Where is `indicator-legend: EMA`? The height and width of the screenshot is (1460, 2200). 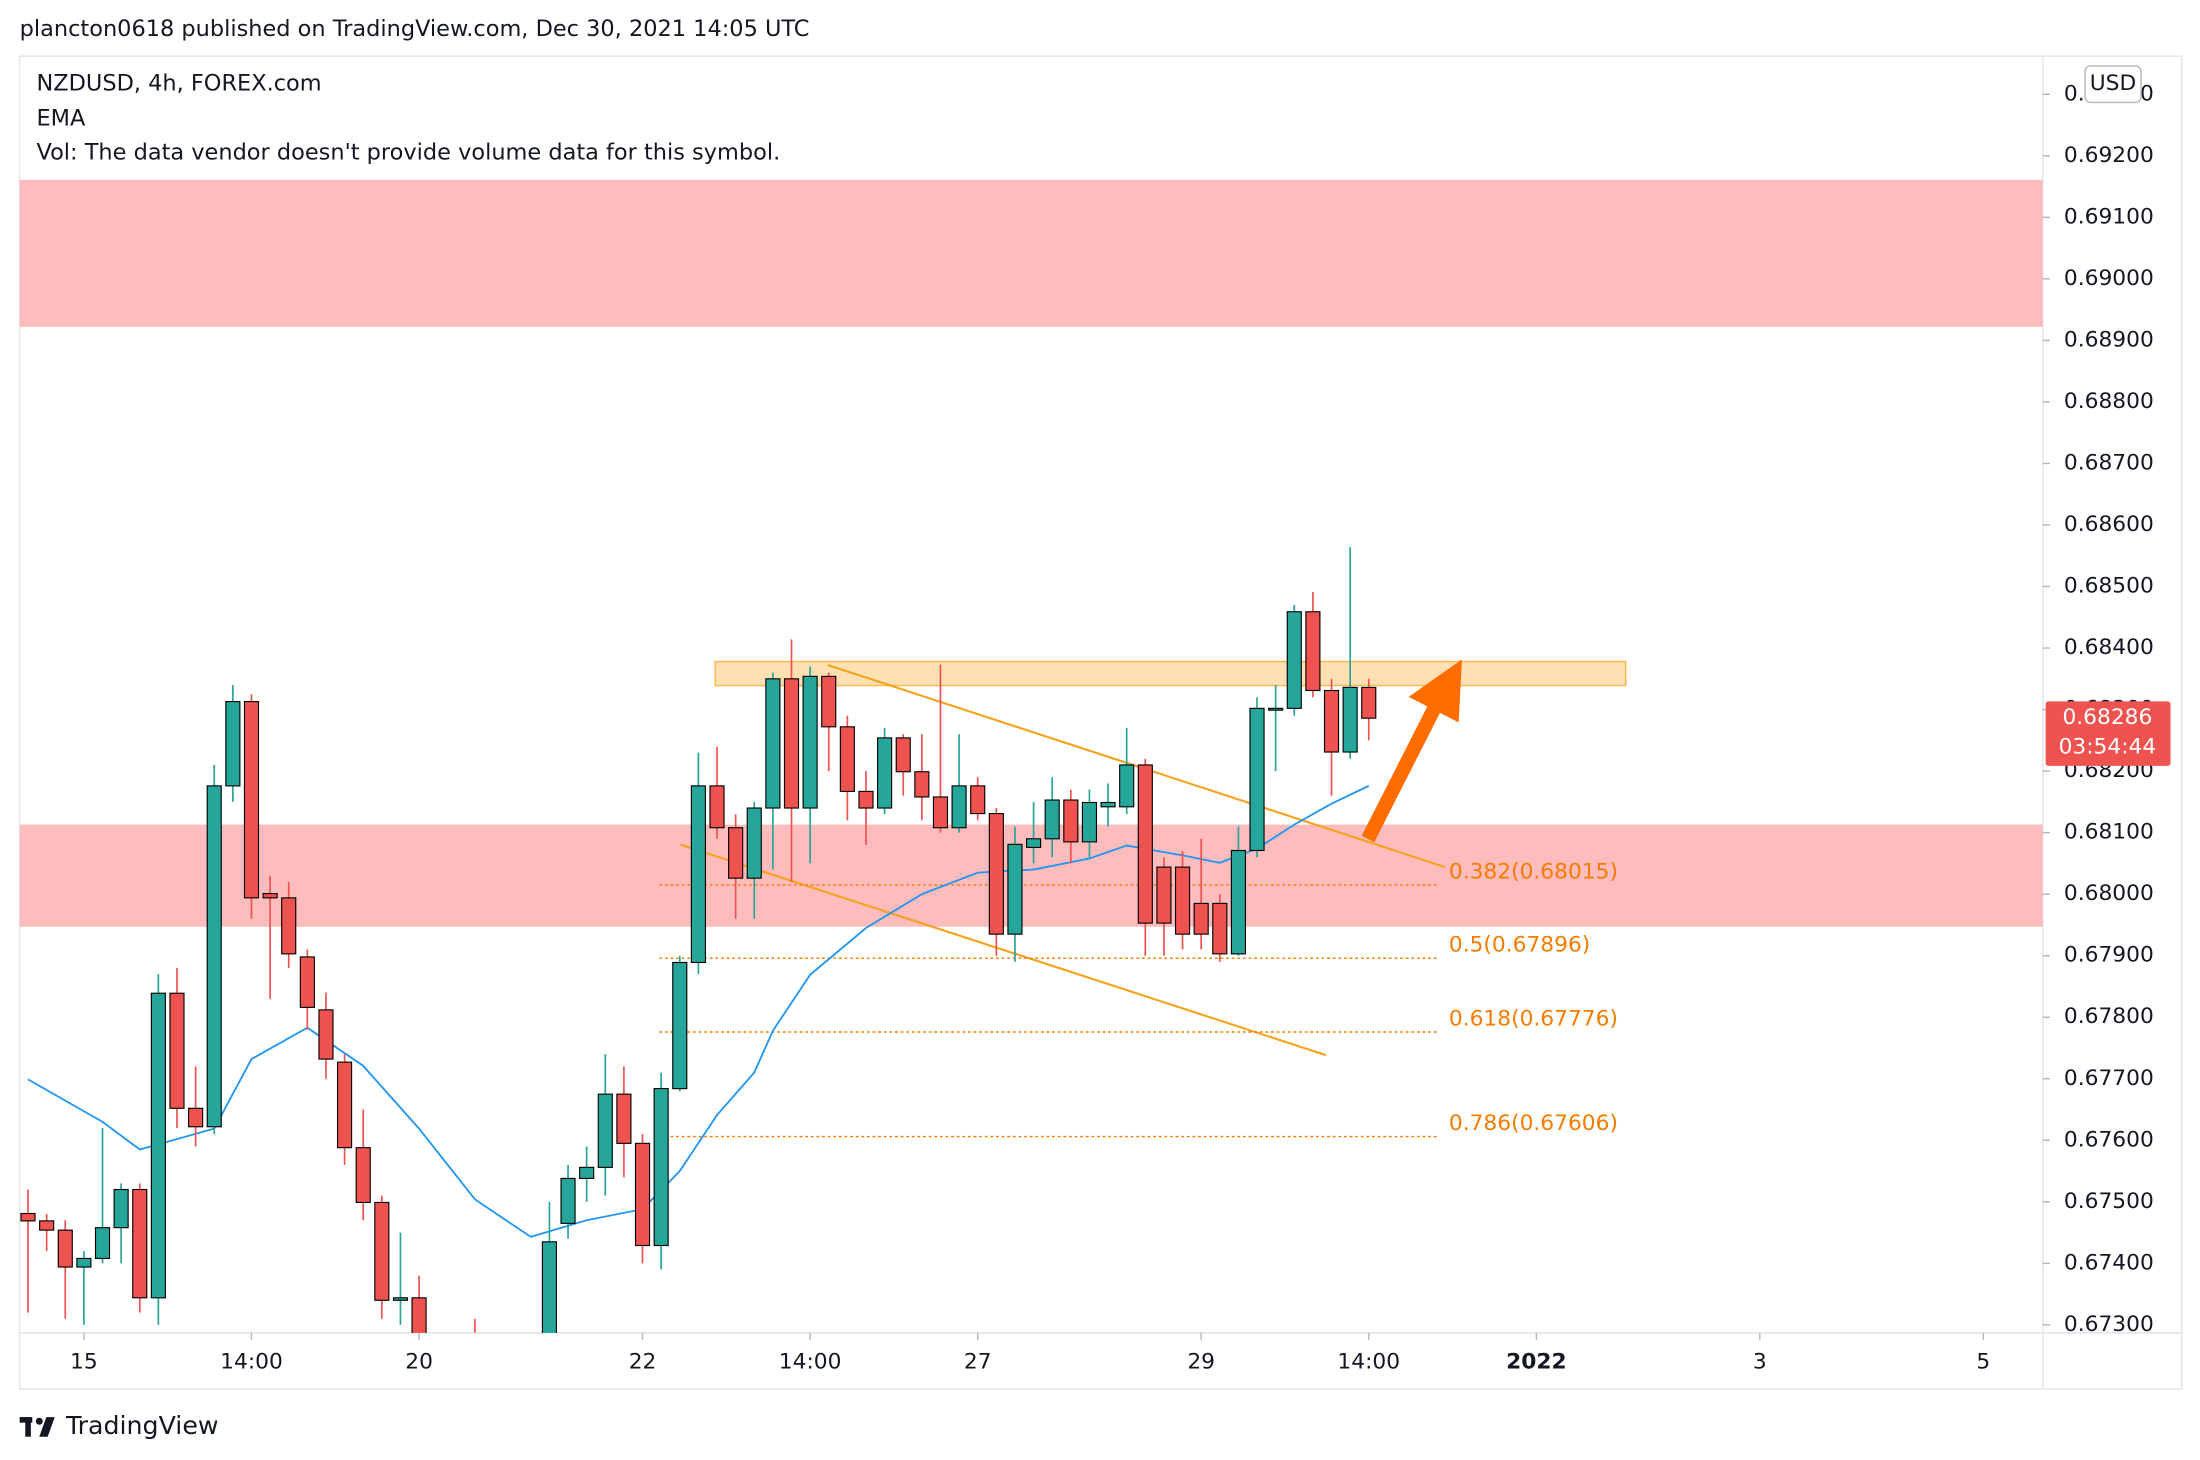 indicator-legend: EMA is located at coordinates (61, 119).